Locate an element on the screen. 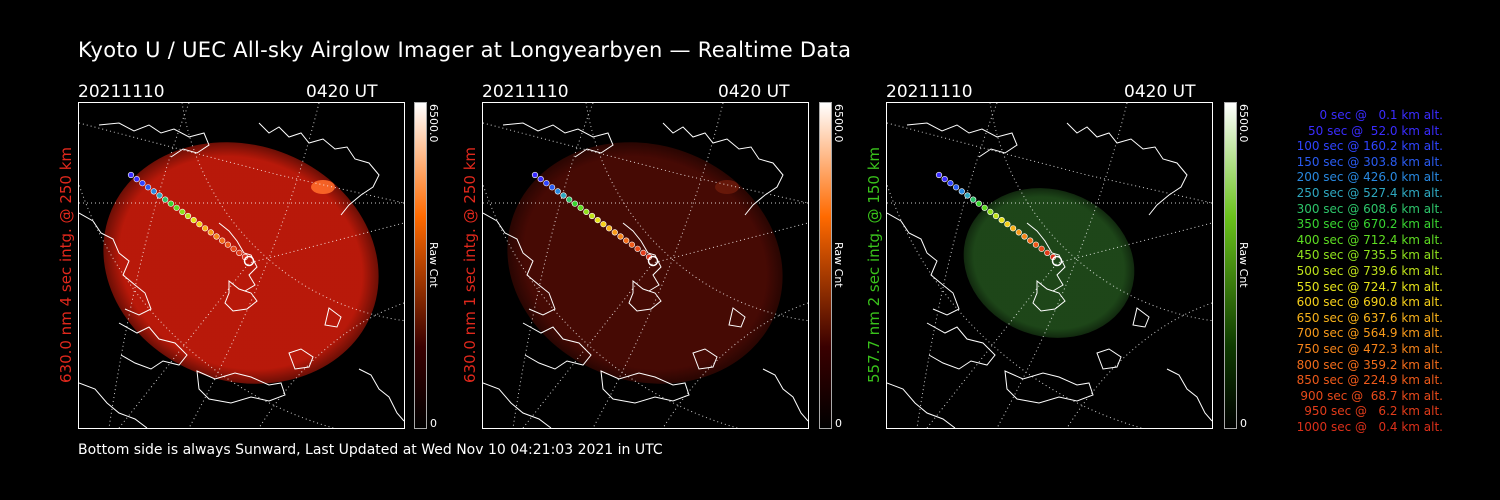 This screenshot has width=1500, height=500. legend-entry: 700 sec @ 564.9 km alt. is located at coordinates (1369, 333).